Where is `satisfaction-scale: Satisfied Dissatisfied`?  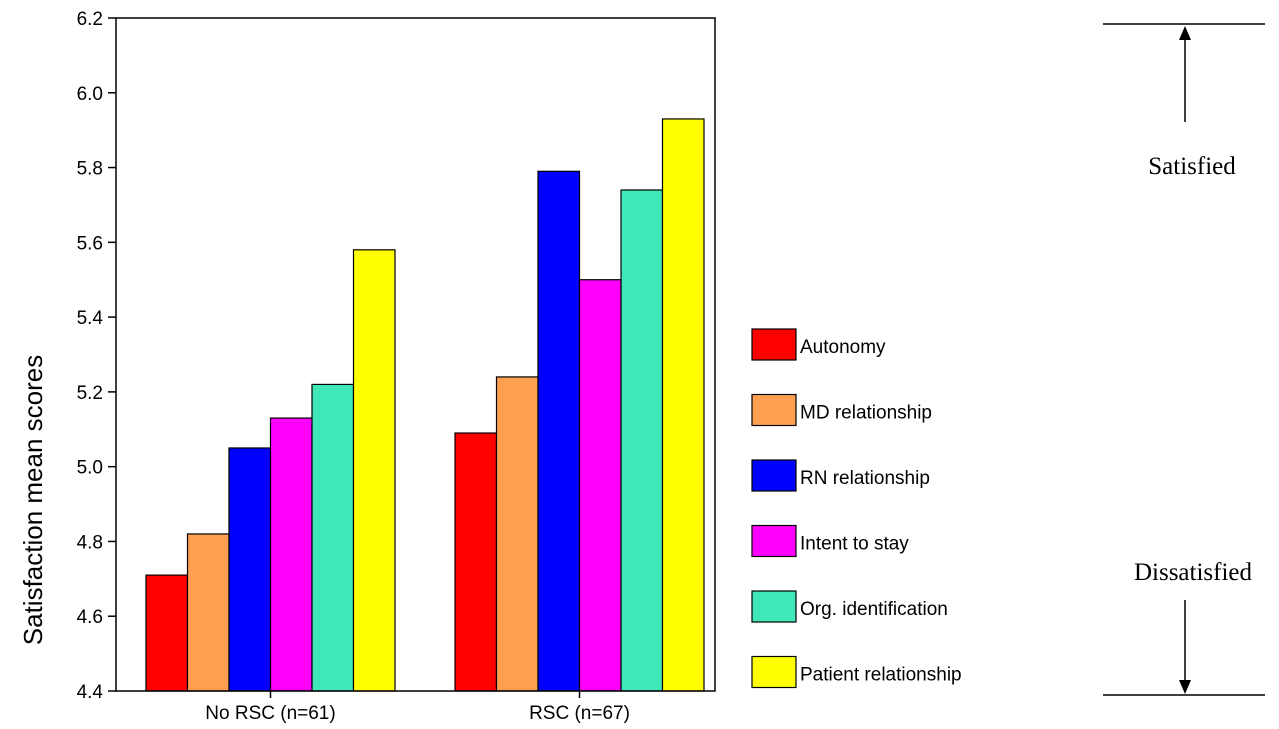
satisfaction-scale: Satisfied Dissatisfied is located at coordinates (1184, 359).